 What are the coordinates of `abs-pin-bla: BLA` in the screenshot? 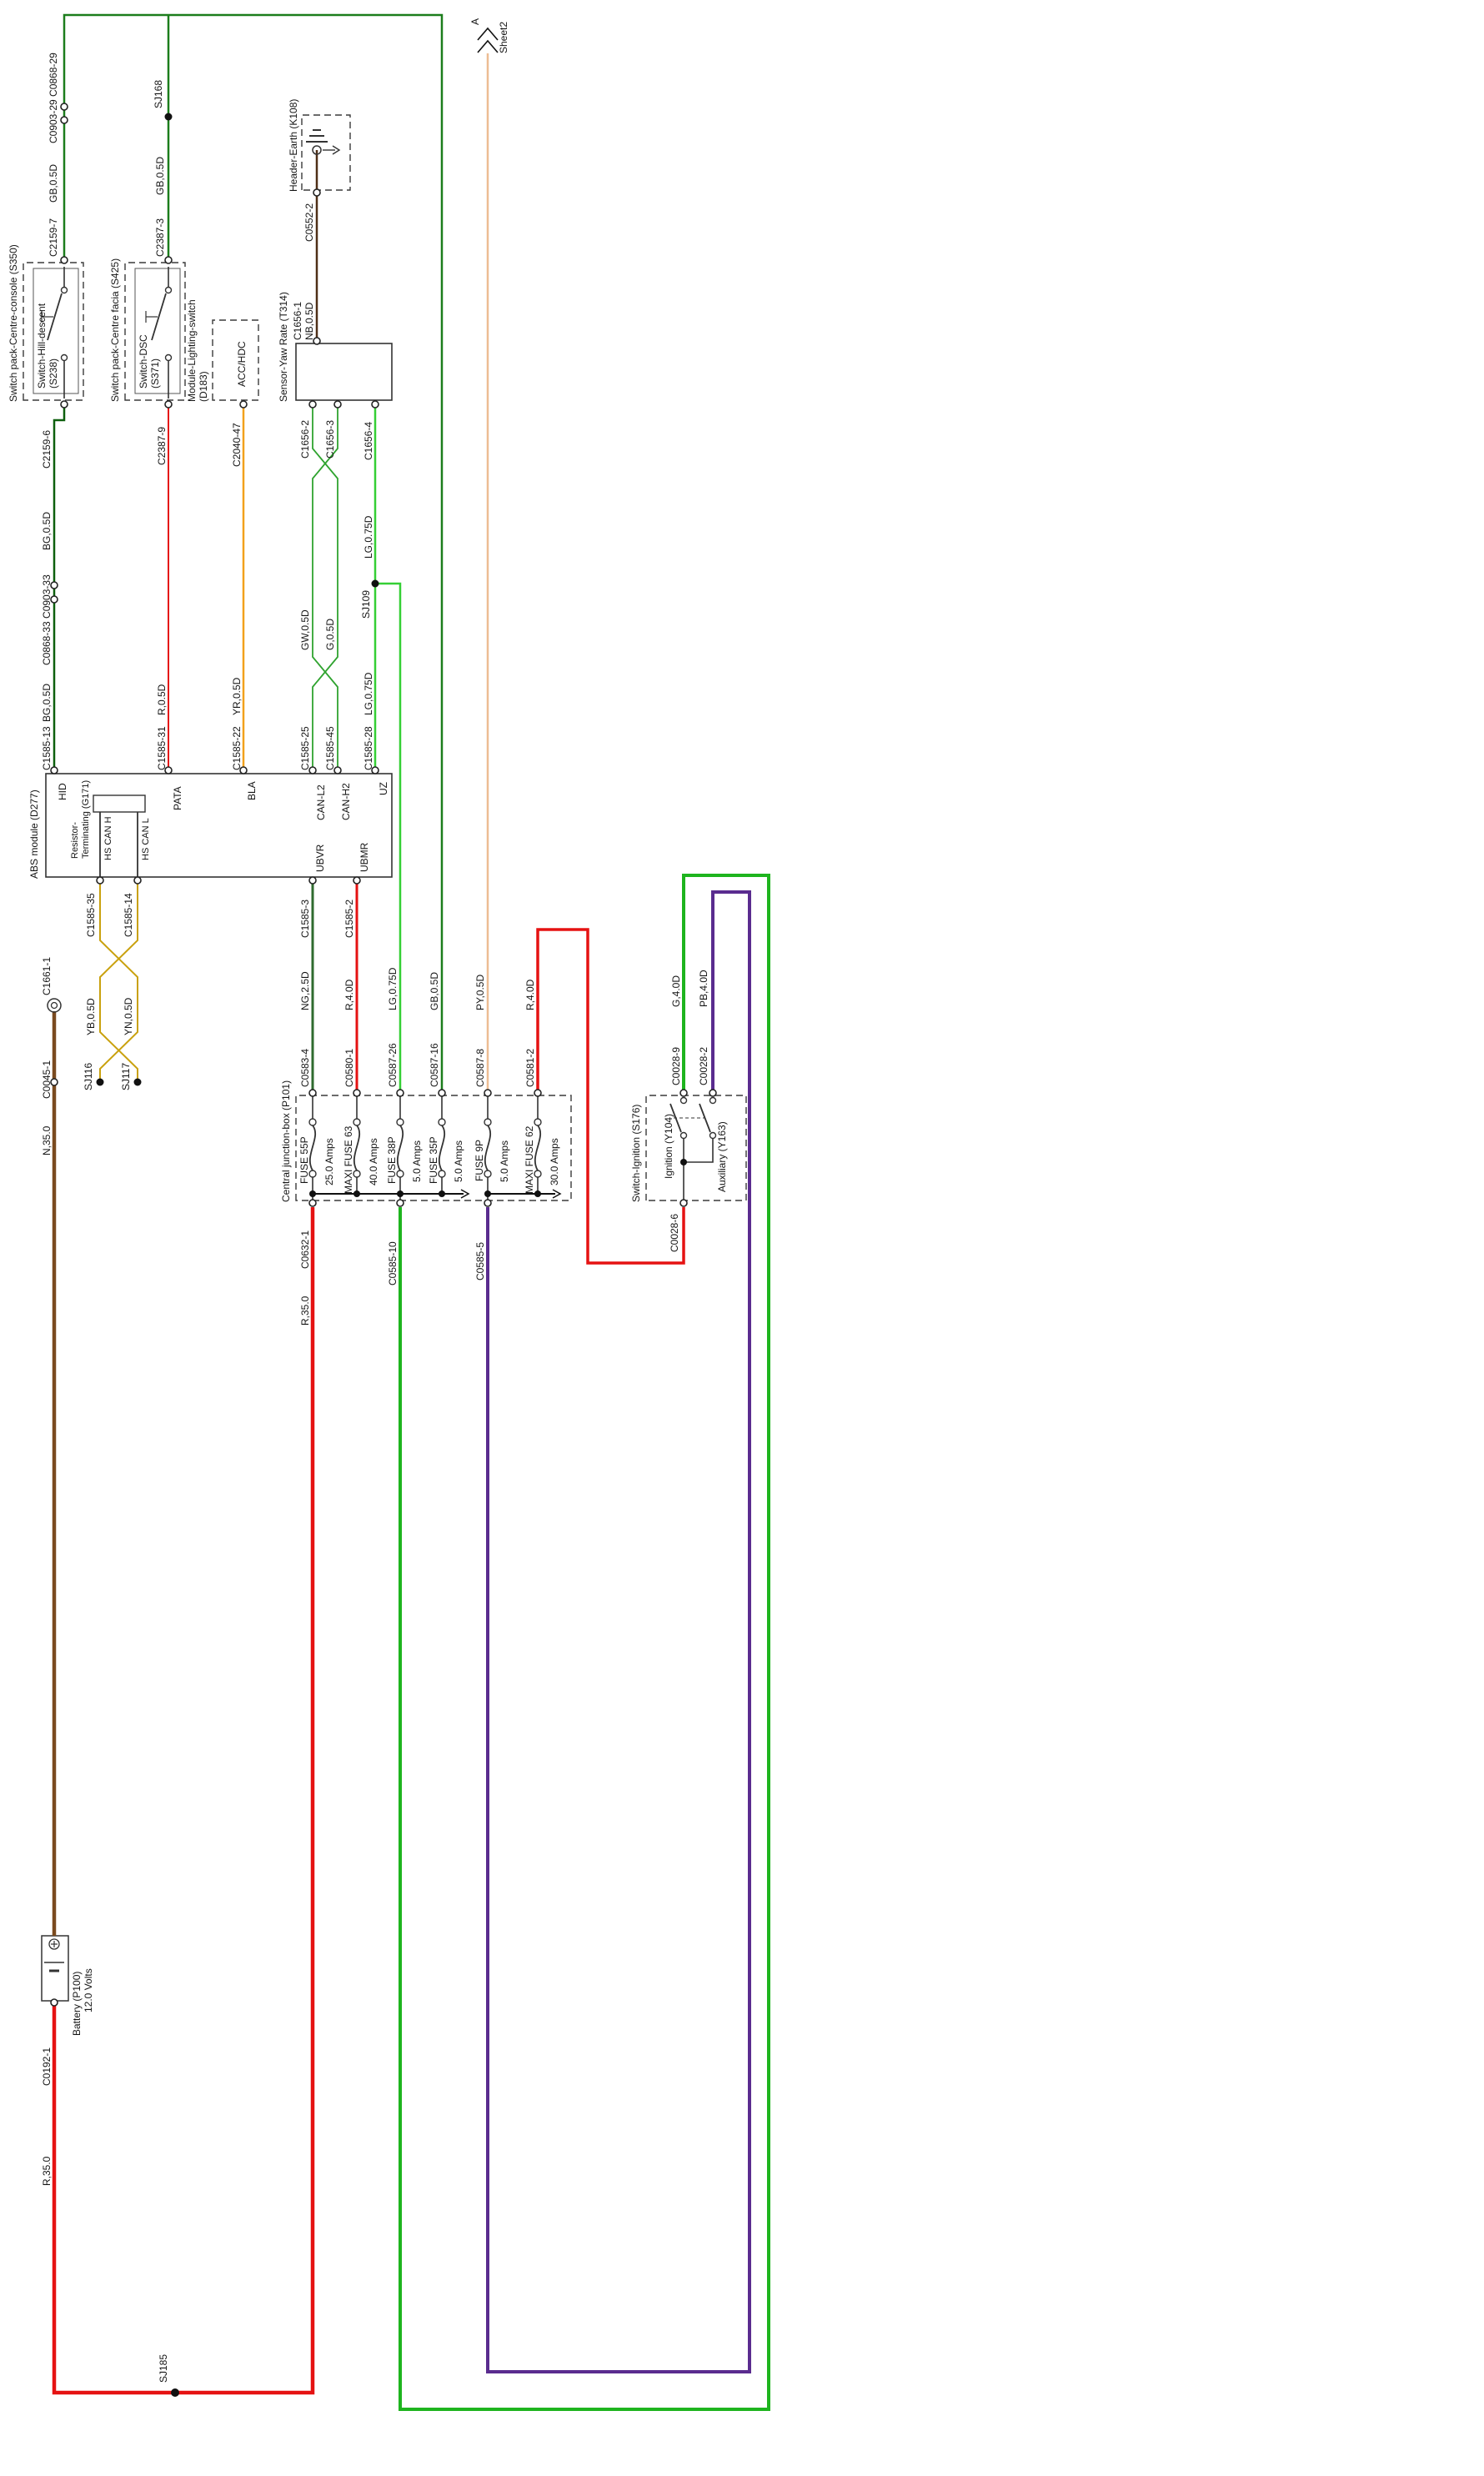 It's located at (252, 790).